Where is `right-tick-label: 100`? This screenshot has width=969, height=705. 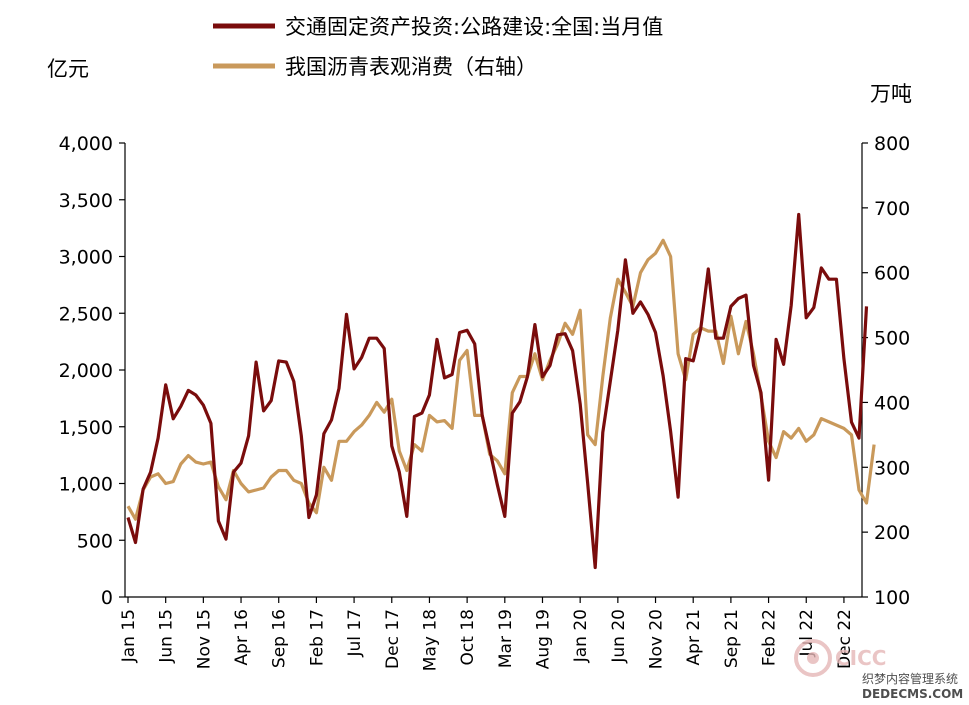
right-tick-label: 100 is located at coordinates (892, 598).